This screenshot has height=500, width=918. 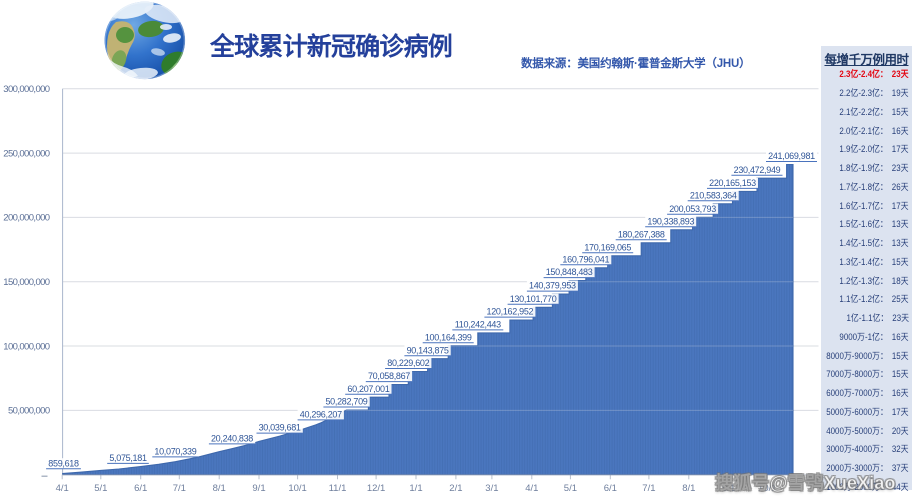 I want to click on svg-text: 210,583,364, so click(x=713, y=195).